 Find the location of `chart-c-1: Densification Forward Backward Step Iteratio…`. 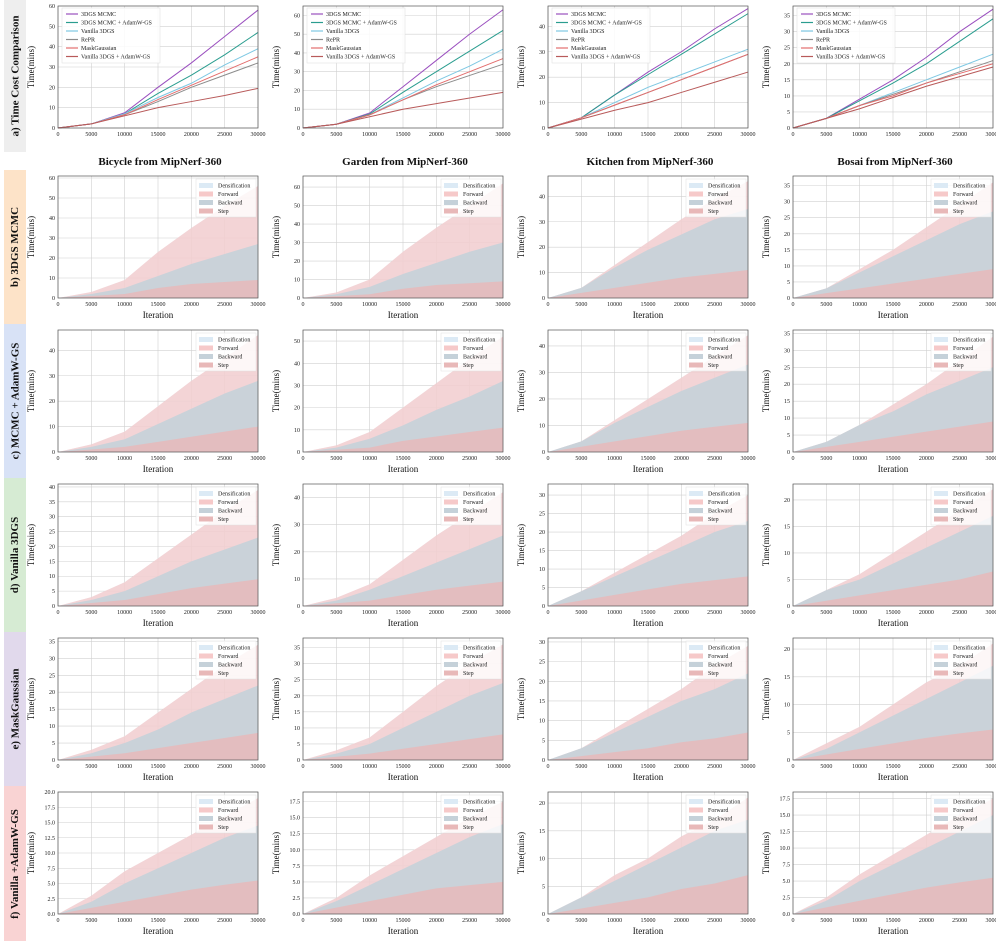

chart-c-1: Densification Forward Backward Step Iteratio… is located at coordinates (146, 401).